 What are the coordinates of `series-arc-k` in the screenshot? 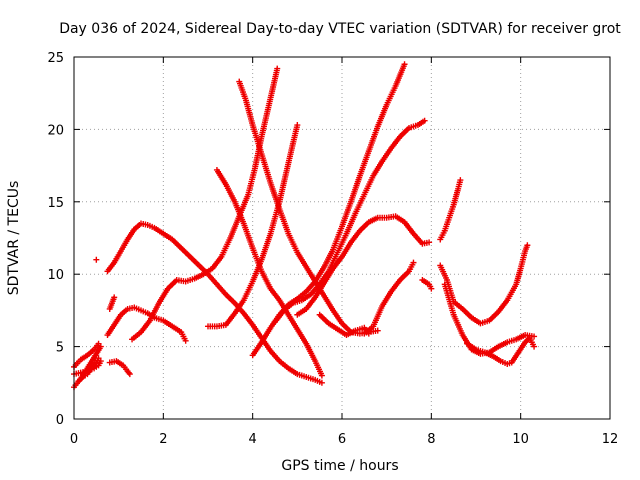 It's located at (253, 226).